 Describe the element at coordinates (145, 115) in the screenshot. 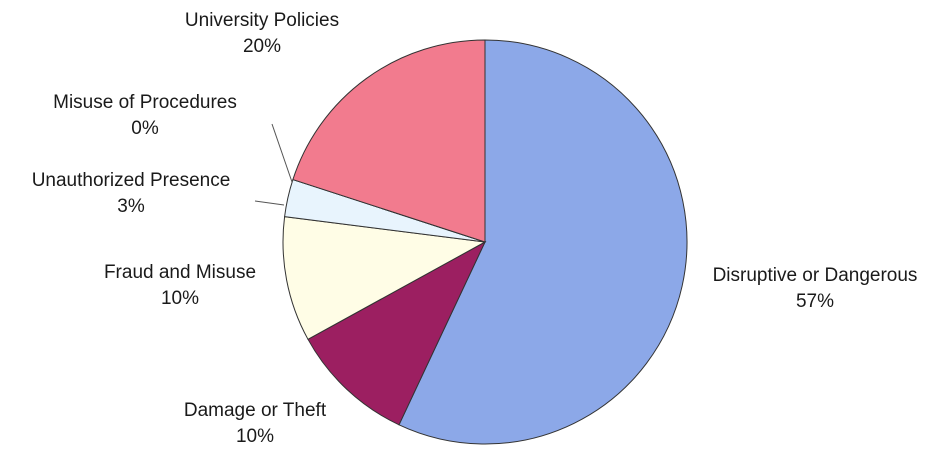

I see `slice-label-misuse-of-procedures: Misuse of Procedures 0%` at that location.